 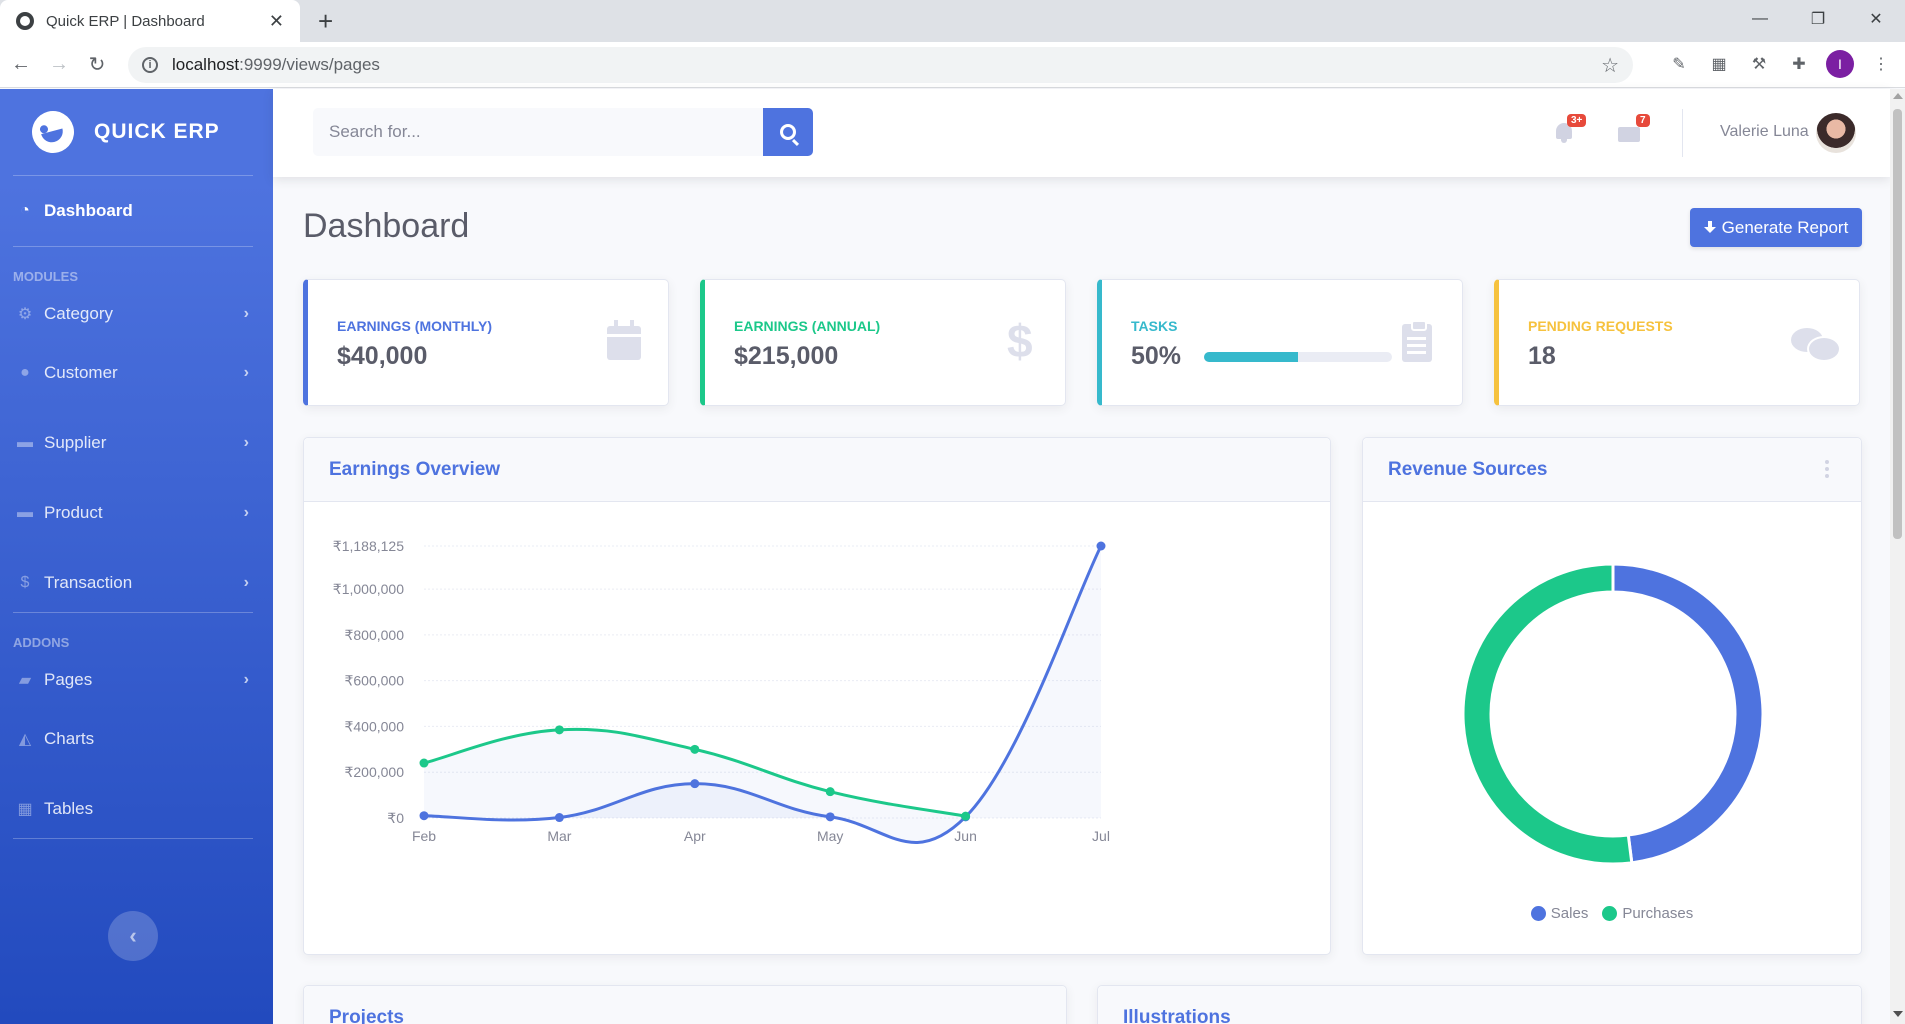 What do you see at coordinates (1251, 357) in the screenshot?
I see `tasks-progress-bar` at bounding box center [1251, 357].